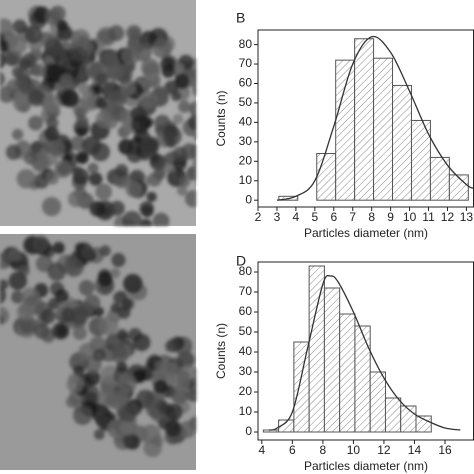 This screenshot has width=474, height=474. Describe the element at coordinates (246, 44) in the screenshot. I see `y-tick-label: 80` at that location.